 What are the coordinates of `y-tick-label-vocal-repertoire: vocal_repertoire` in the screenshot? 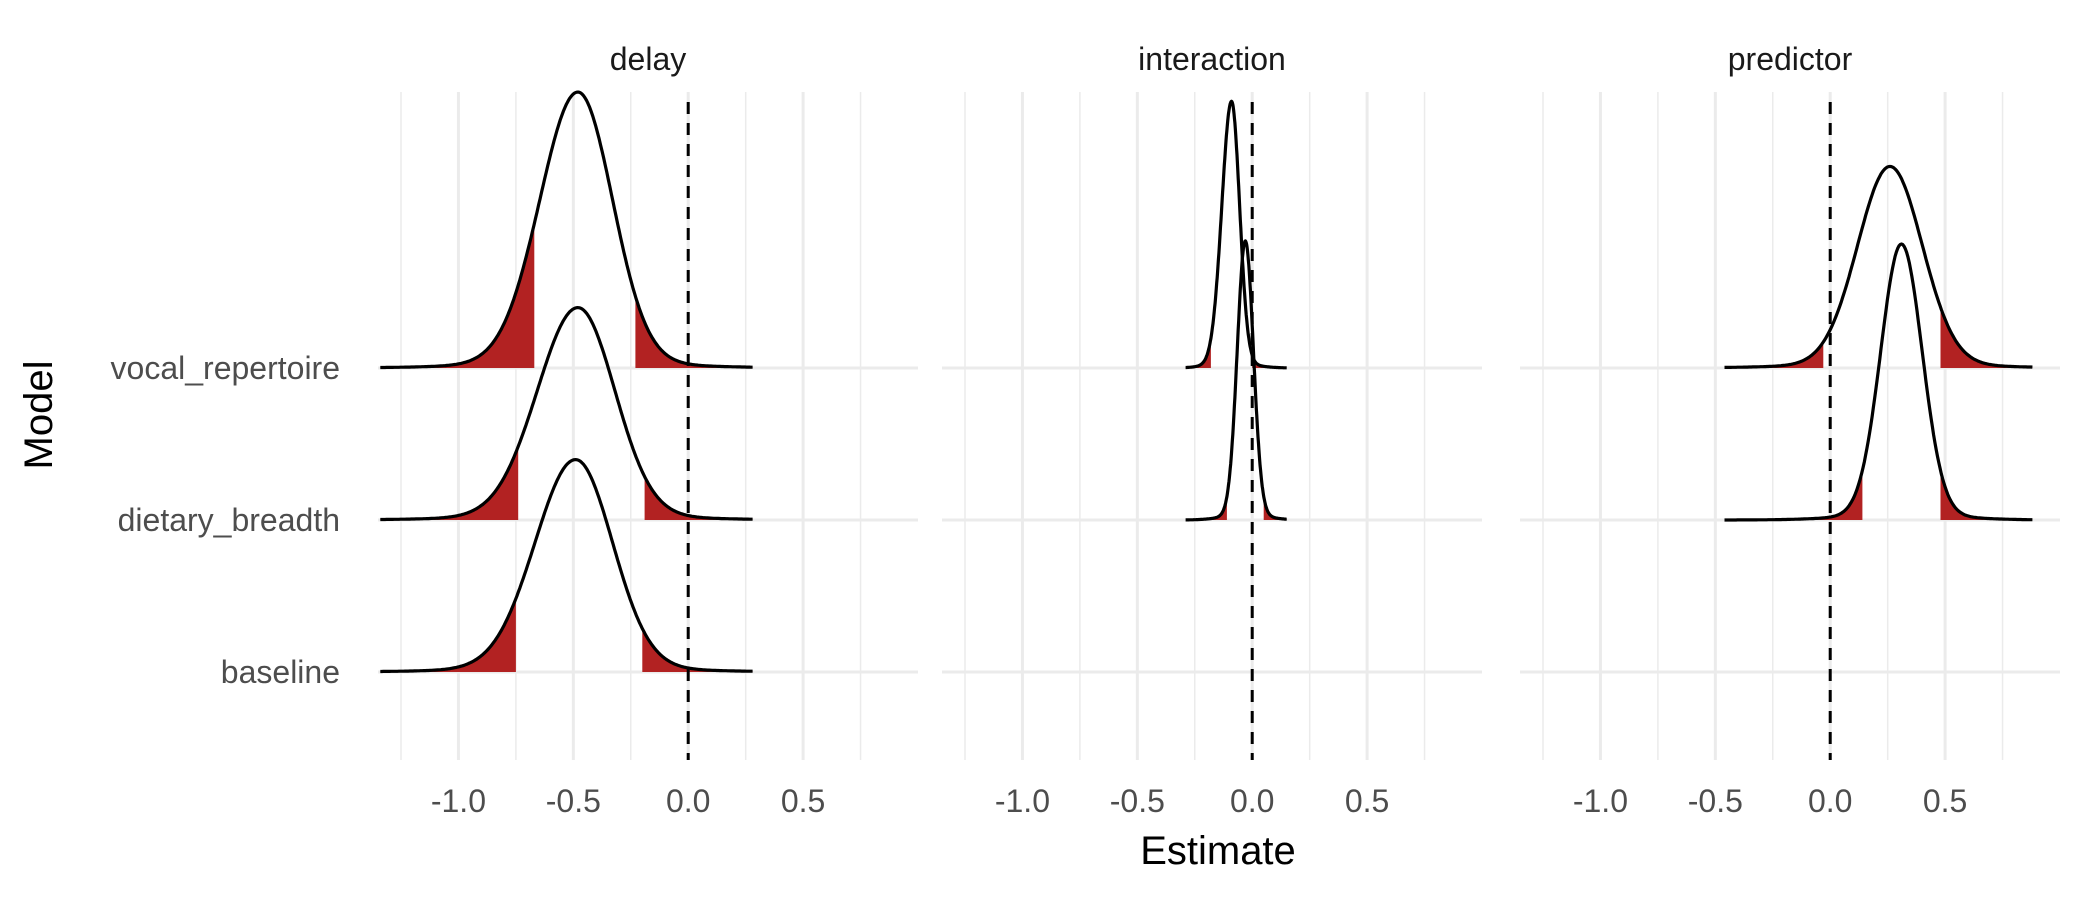 It's located at (225, 368).